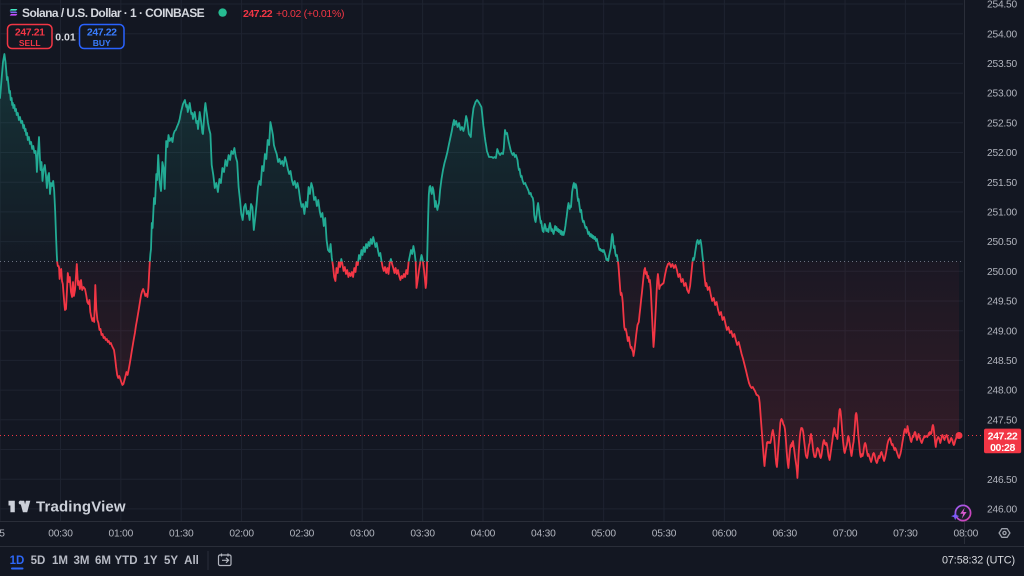 The width and height of the screenshot is (1024, 576). Describe the element at coordinates (1002, 448) in the screenshot. I see `svg-text: 00:28` at that location.